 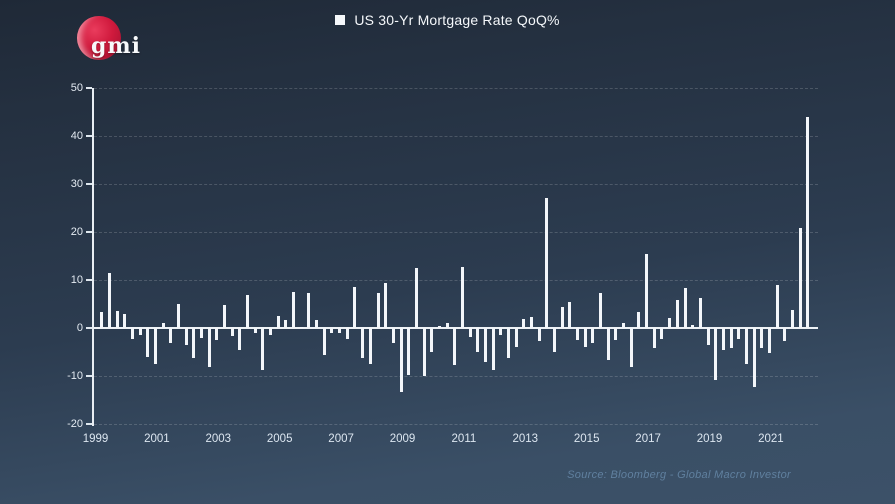 I want to click on x-axis-tick-label: 2001, so click(x=157, y=439).